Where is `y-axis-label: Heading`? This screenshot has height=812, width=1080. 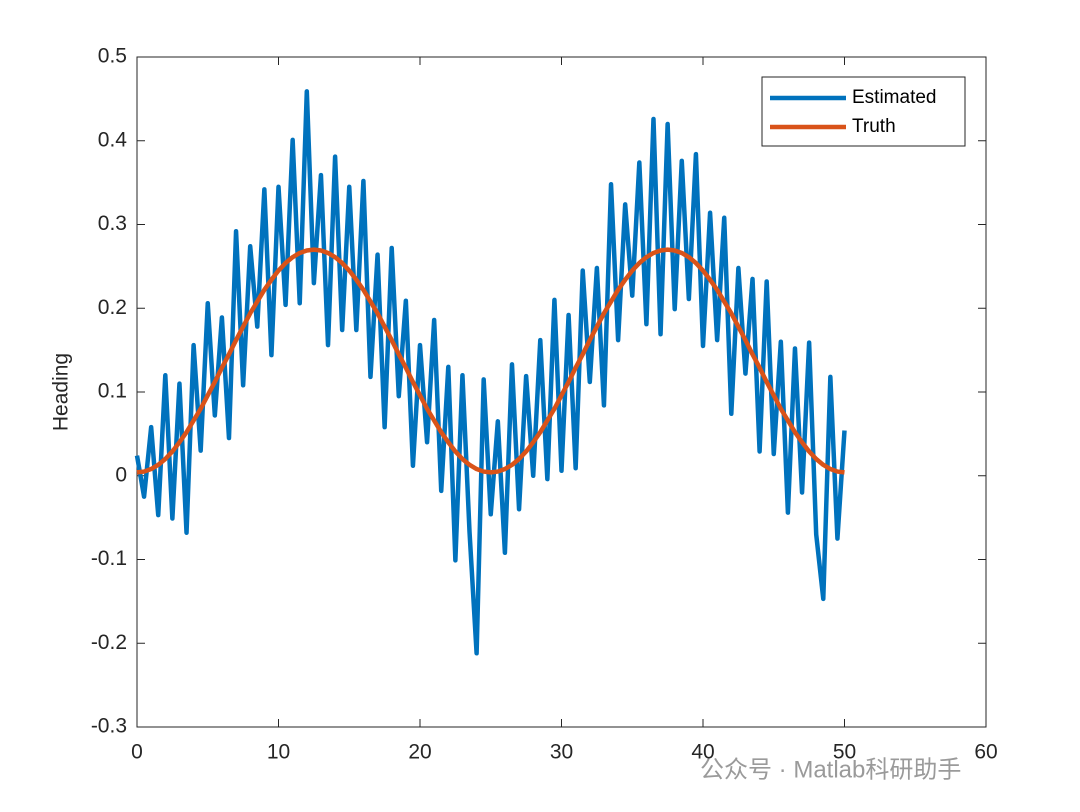 y-axis-label: Heading is located at coordinates (61, 392).